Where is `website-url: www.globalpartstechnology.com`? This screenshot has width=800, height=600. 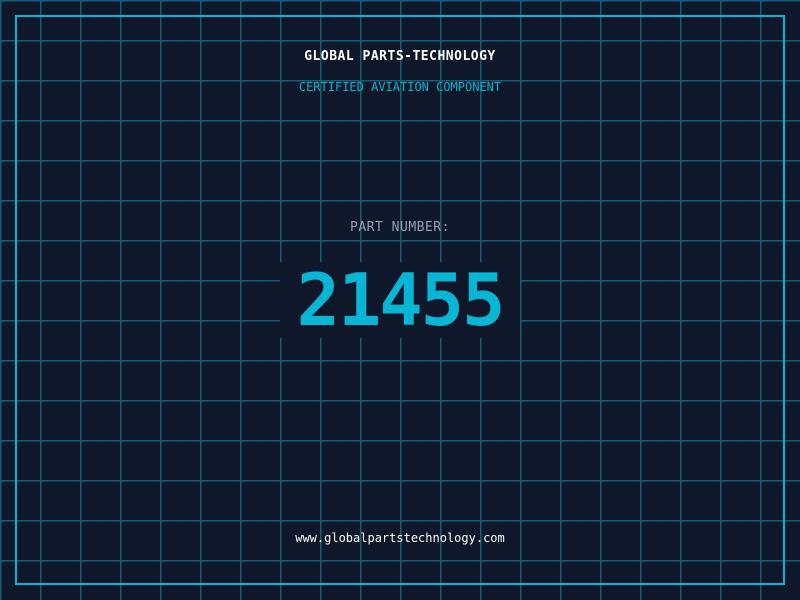
website-url: www.globalpartstechnology.com is located at coordinates (400, 538).